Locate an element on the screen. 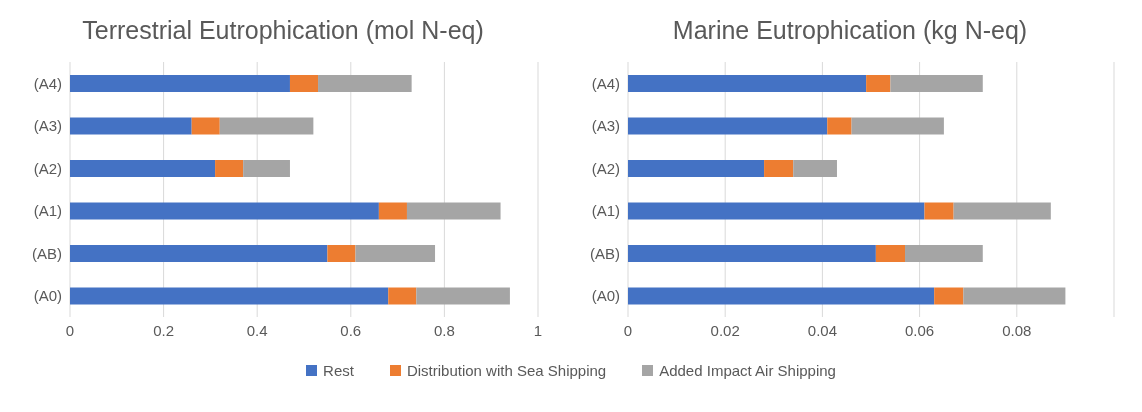 The height and width of the screenshot is (412, 1142). x-tick-label: 0.02 is located at coordinates (725, 330).